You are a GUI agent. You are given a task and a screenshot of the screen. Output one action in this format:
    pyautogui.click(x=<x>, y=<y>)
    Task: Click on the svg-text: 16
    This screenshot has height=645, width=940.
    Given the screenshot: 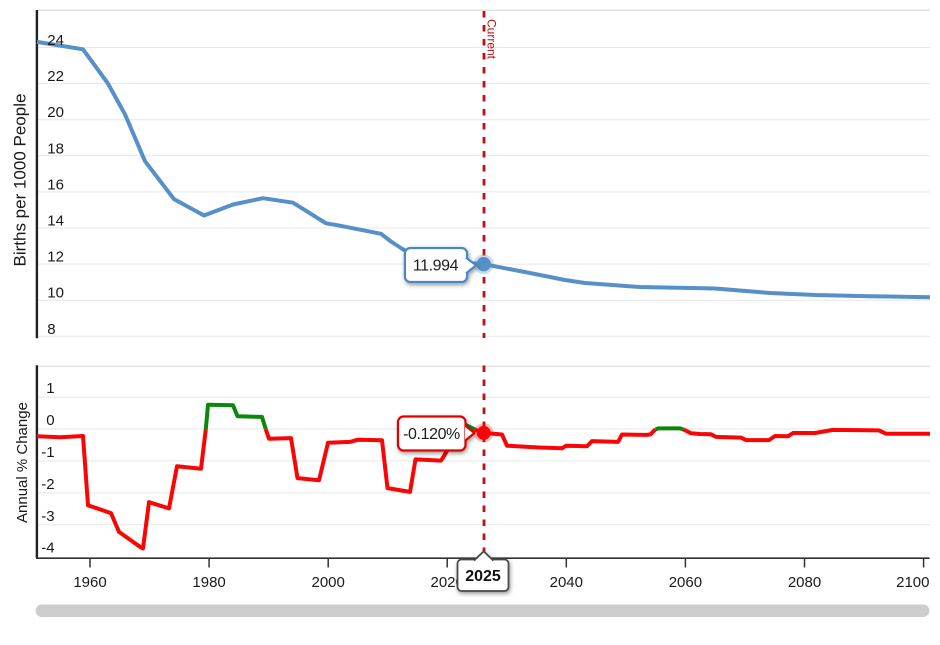 What is the action you would take?
    pyautogui.click(x=55, y=184)
    